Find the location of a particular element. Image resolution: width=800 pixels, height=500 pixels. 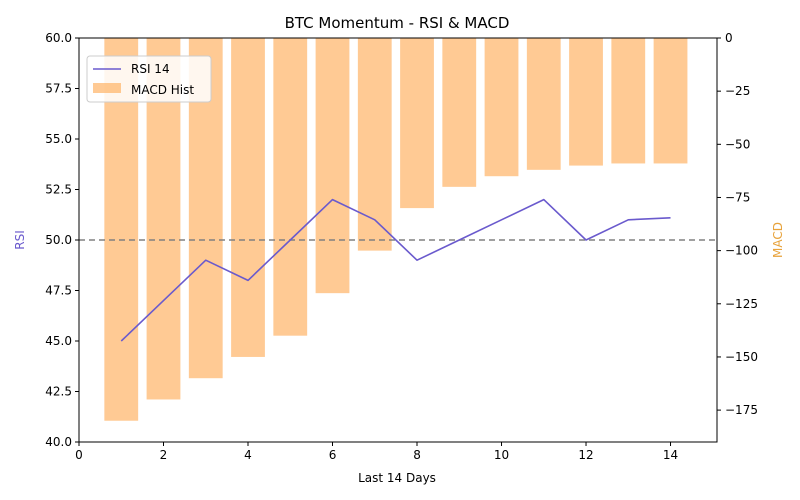

y-right-tick-label: −125 is located at coordinates (741, 304).